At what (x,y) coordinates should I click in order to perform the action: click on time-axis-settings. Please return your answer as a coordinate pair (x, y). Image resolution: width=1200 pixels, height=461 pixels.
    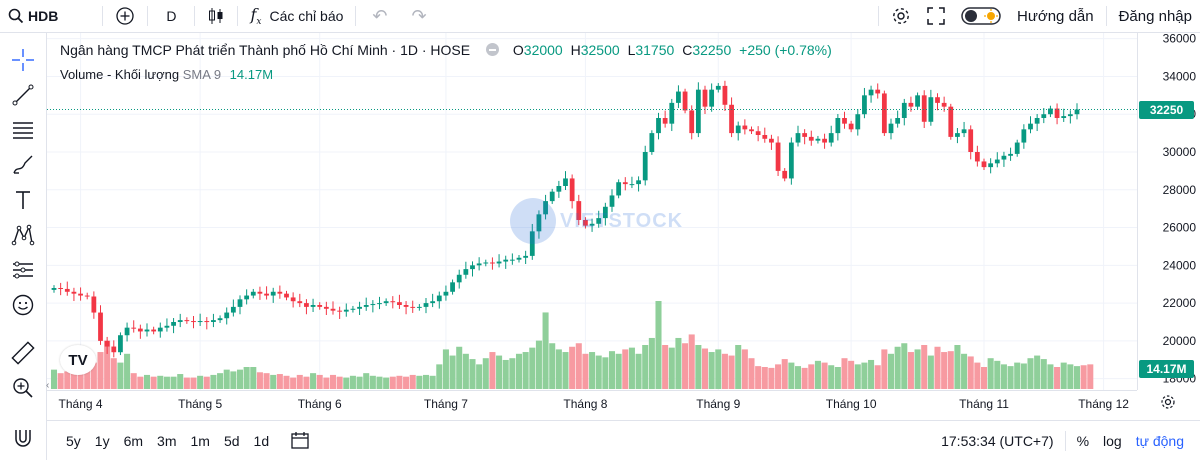
    Looking at the image, I should click on (1168, 404).